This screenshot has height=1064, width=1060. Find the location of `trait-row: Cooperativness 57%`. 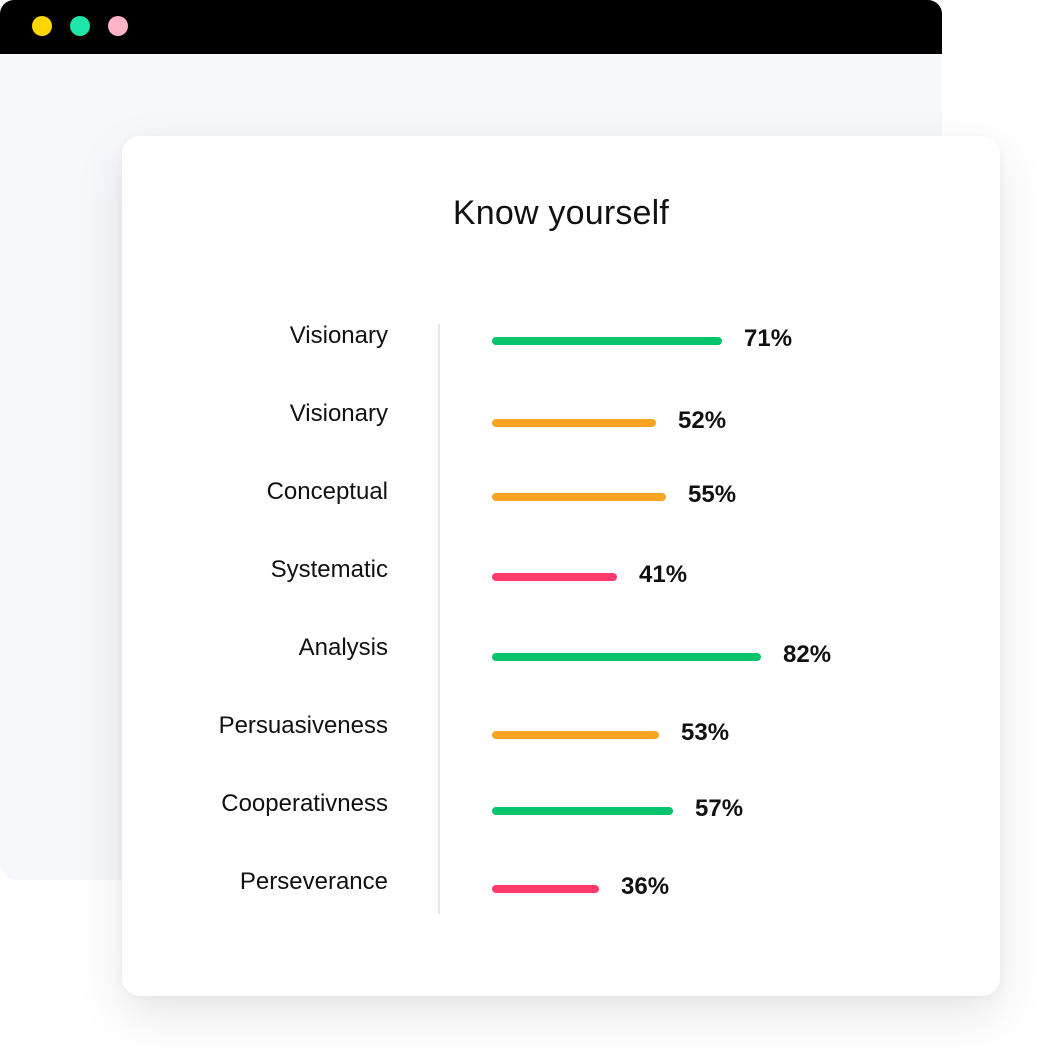

trait-row: Cooperativness 57% is located at coordinates (561, 820).